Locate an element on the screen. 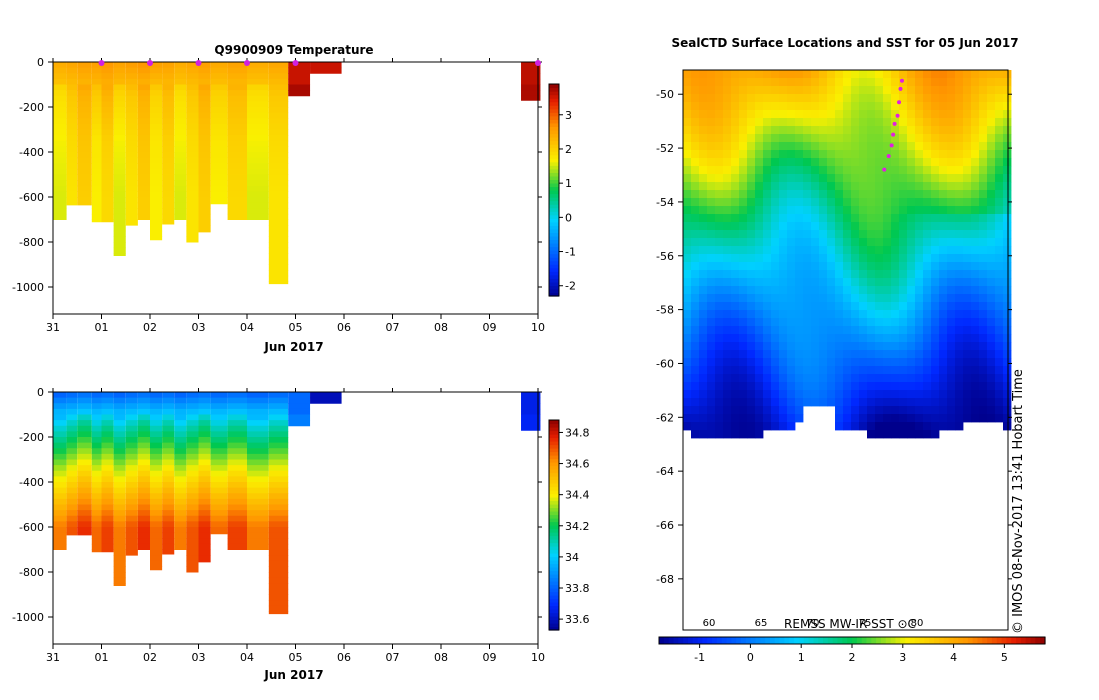  track-point is located at coordinates (897, 115).